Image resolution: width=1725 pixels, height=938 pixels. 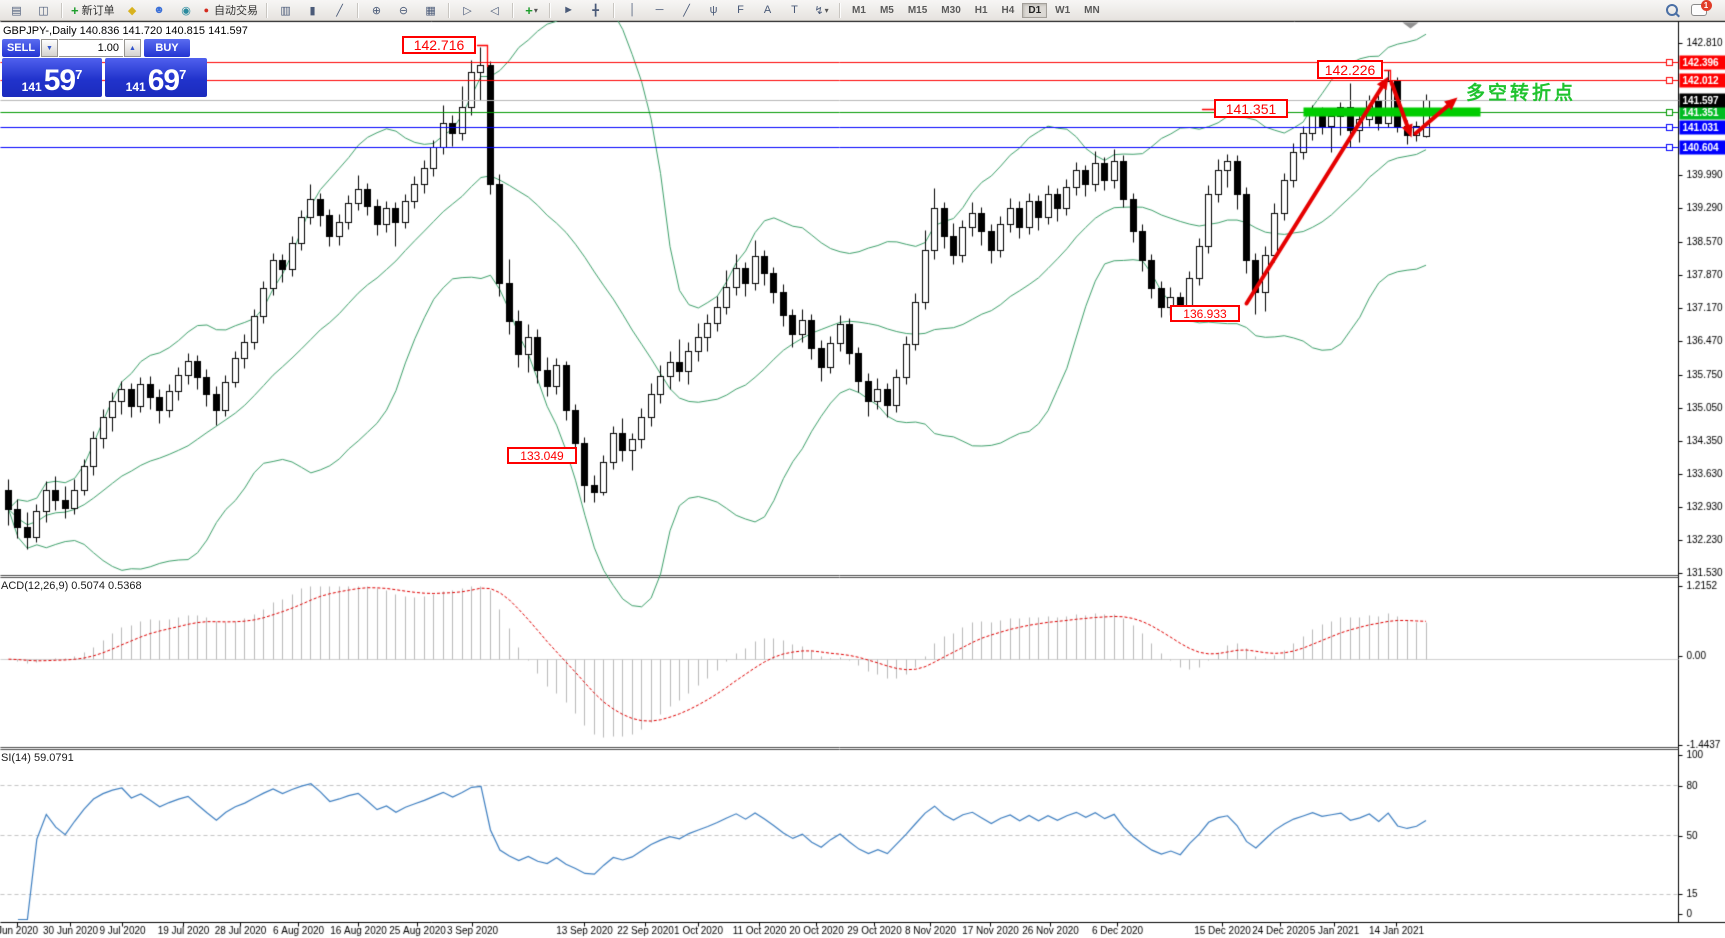 I want to click on vertical-line-tool-icon: │, so click(x=632, y=10).